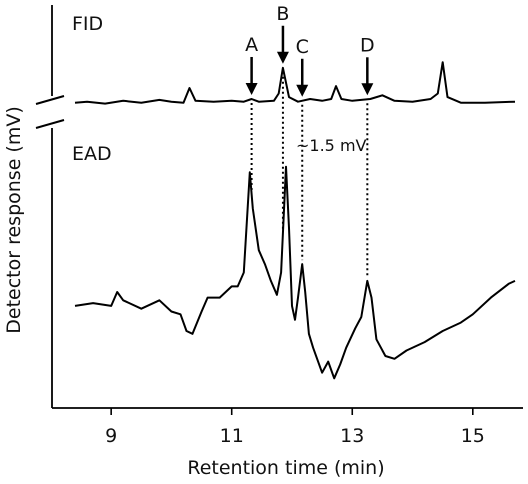 The height and width of the screenshot is (484, 528). What do you see at coordinates (14, 220) in the screenshot?
I see `y-axis-label: Detector response (mV)` at bounding box center [14, 220].